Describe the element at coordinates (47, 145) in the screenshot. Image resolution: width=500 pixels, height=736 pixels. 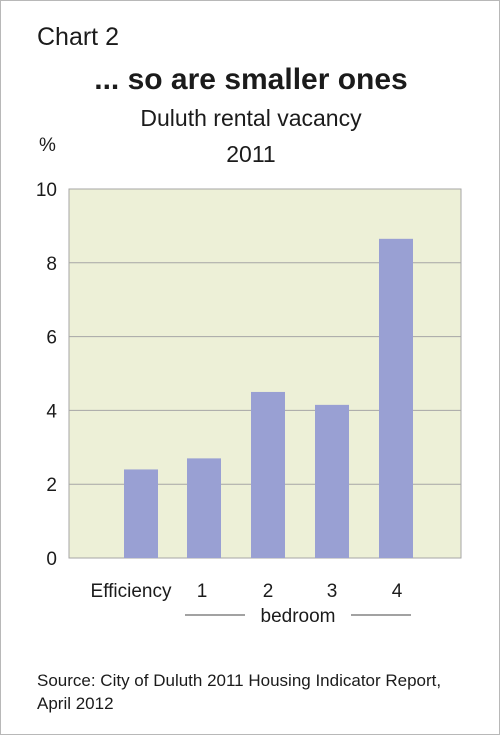
I see `y-axis-unit: %` at that location.